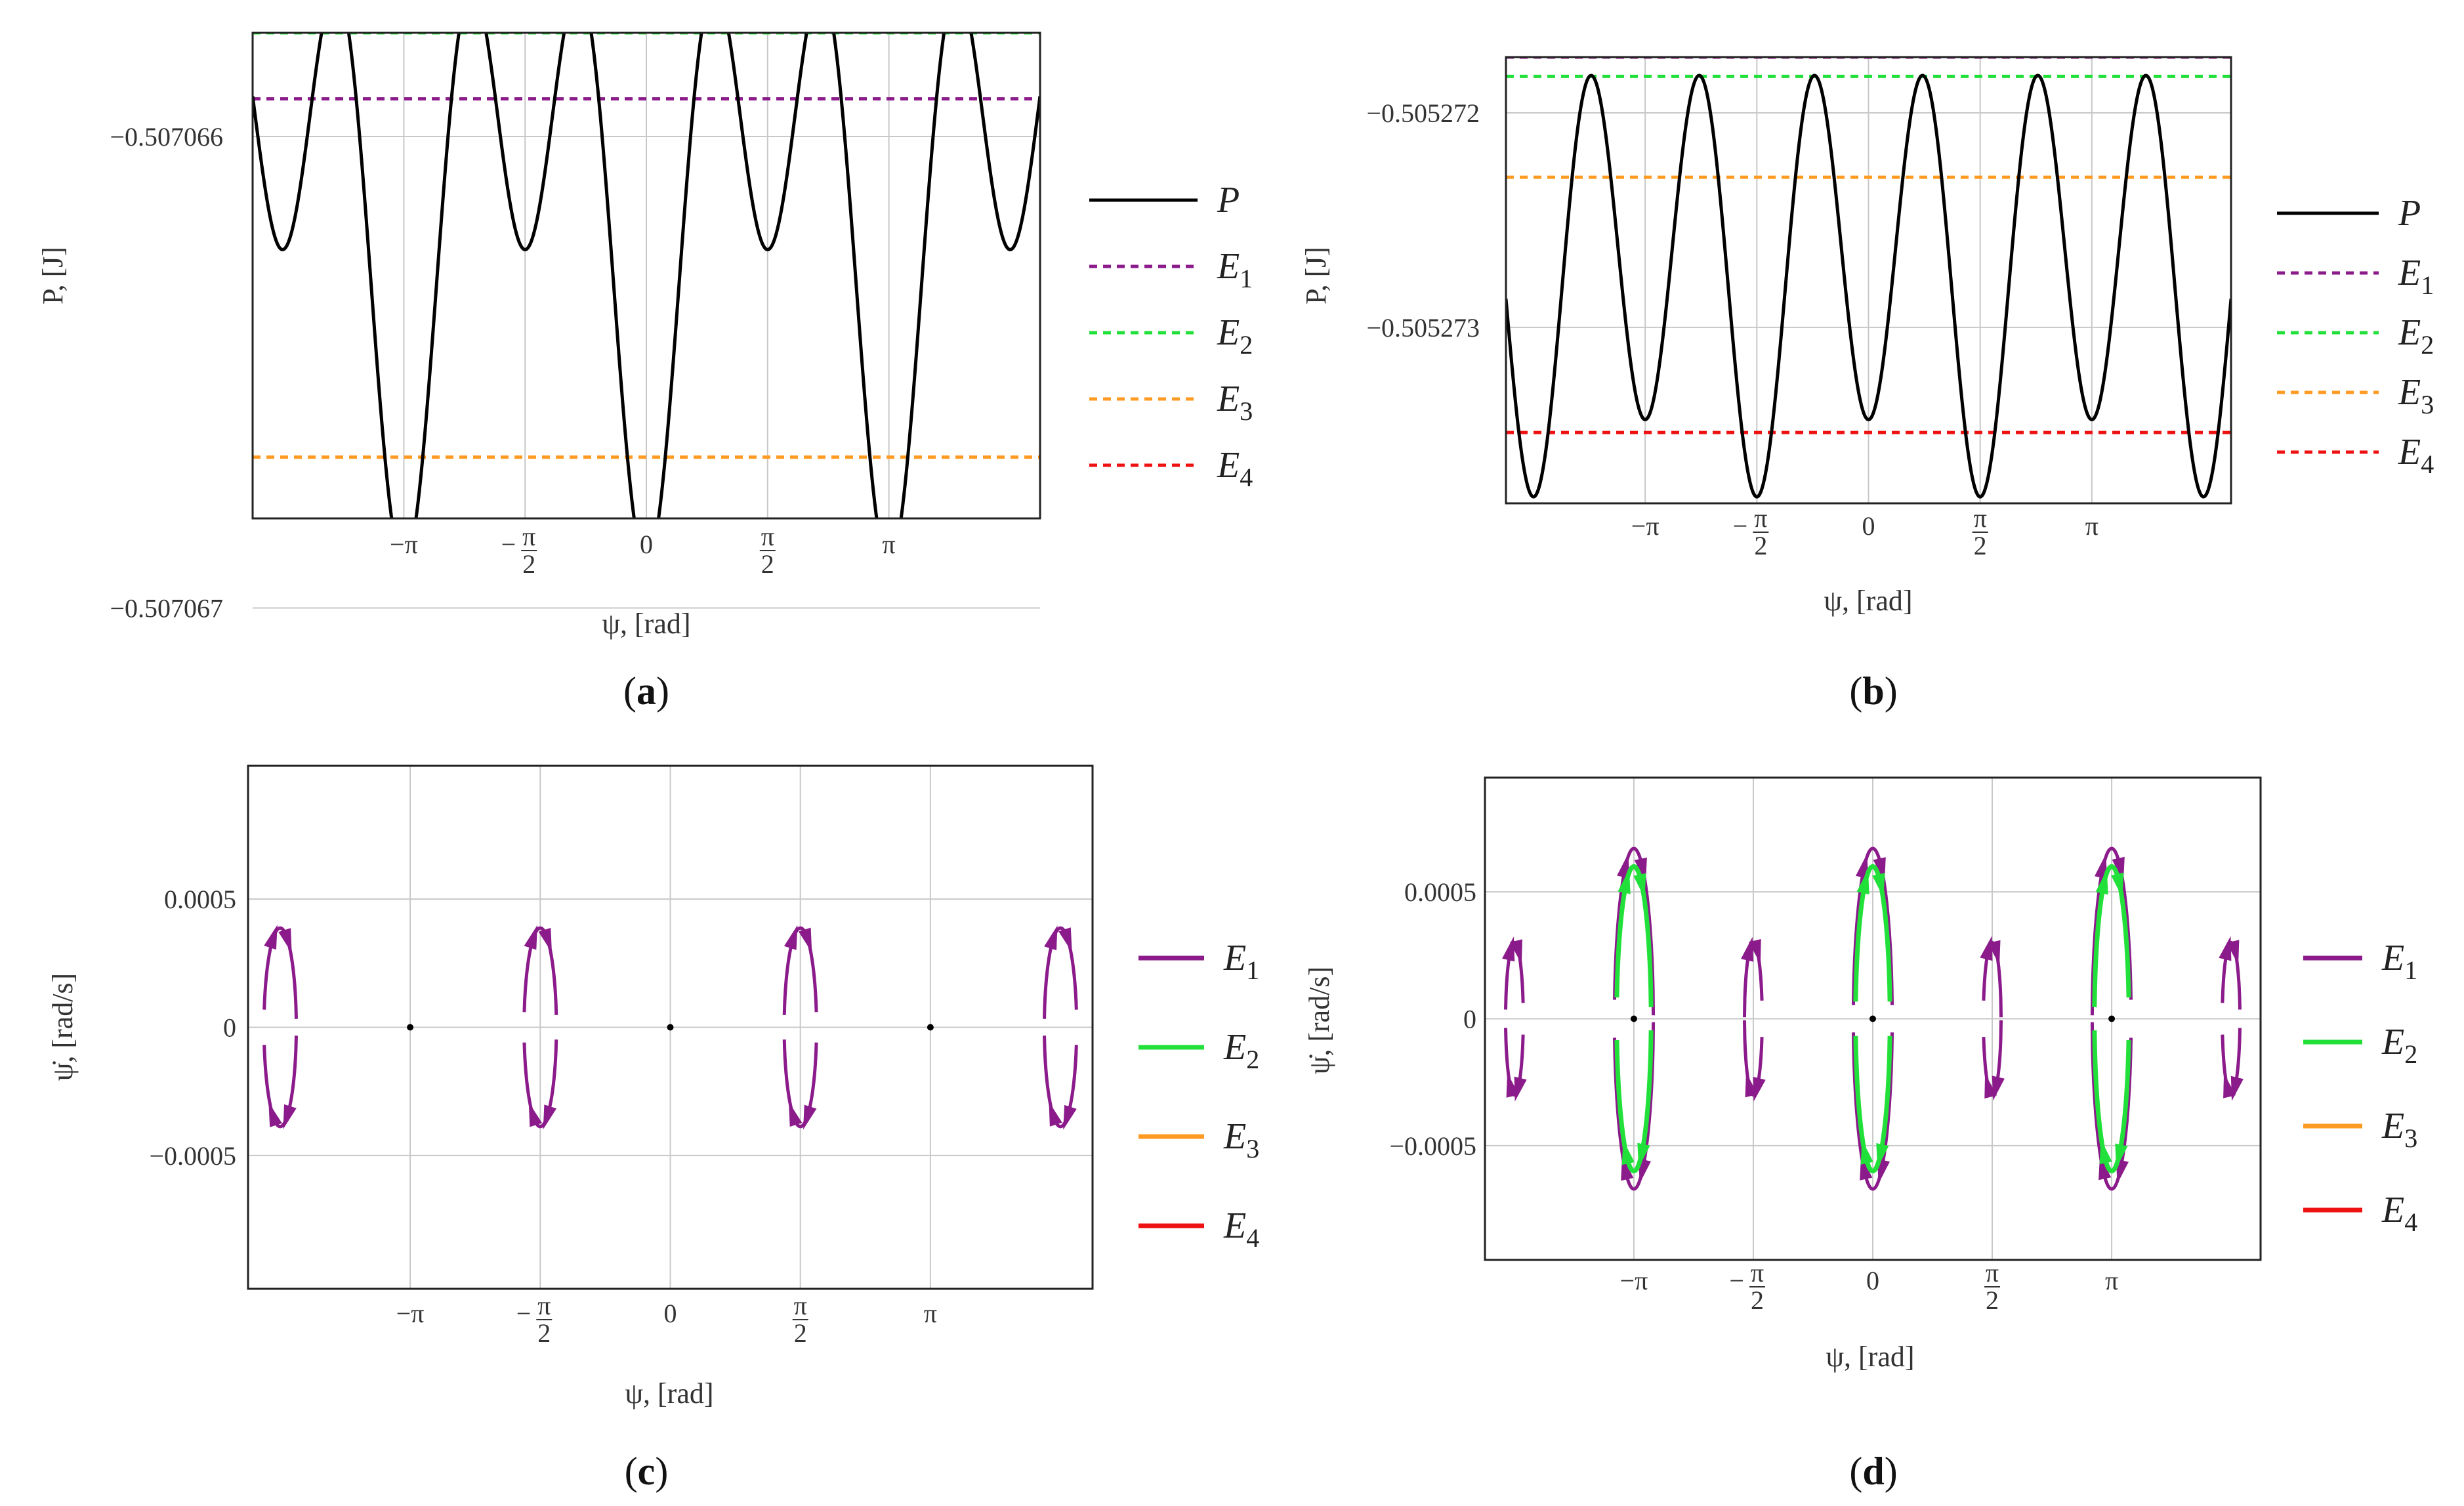 The width and height of the screenshot is (2464, 1506). I want to click on panel-d-ytick-label: −0.0005, so click(1432, 1146).